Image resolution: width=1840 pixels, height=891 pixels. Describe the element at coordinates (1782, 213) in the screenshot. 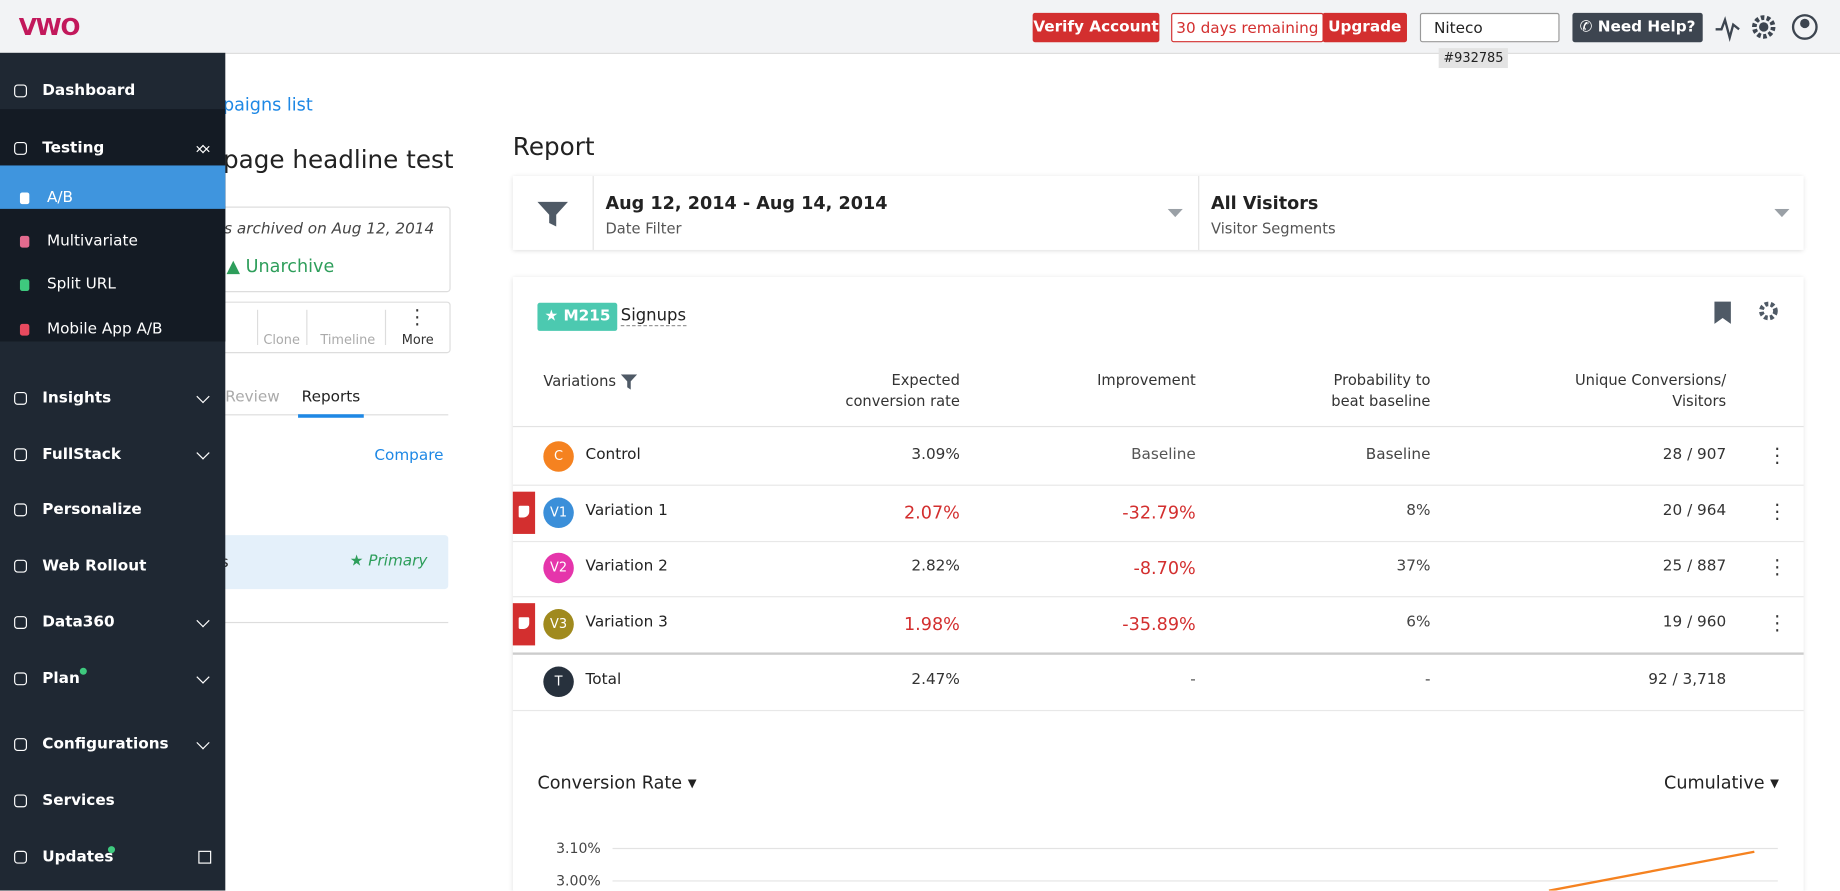

I see `segment-dropdown` at that location.